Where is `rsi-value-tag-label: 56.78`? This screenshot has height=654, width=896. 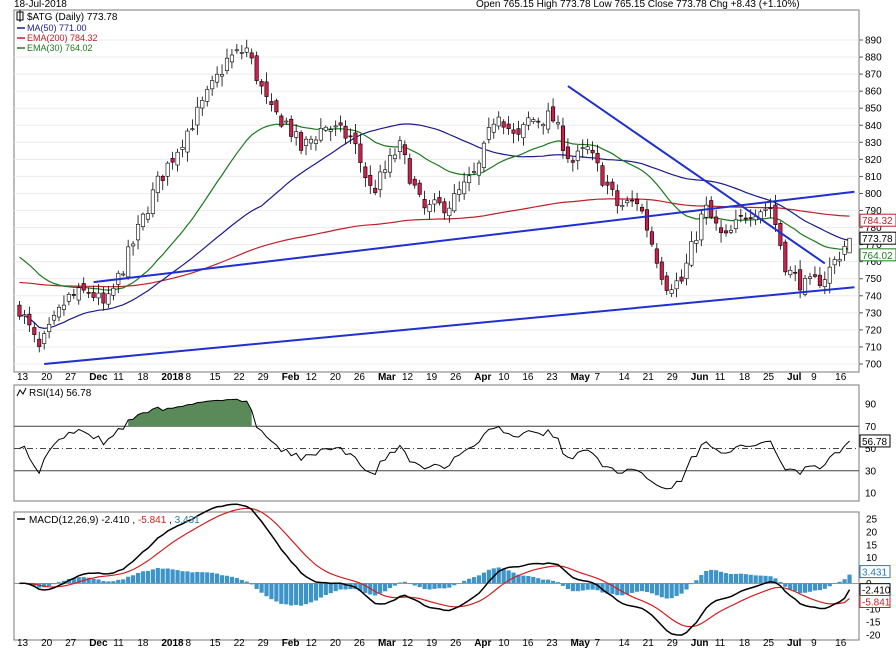
rsi-value-tag-label: 56.78 is located at coordinates (874, 442).